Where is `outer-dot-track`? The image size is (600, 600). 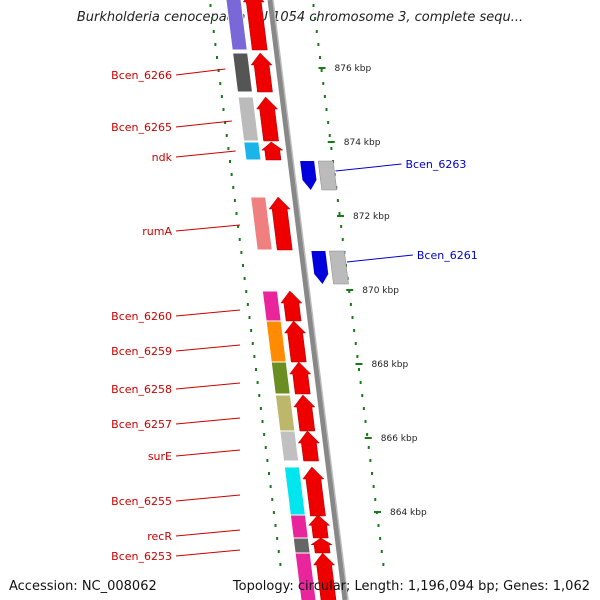 outer-dot-track is located at coordinates (348, 285).